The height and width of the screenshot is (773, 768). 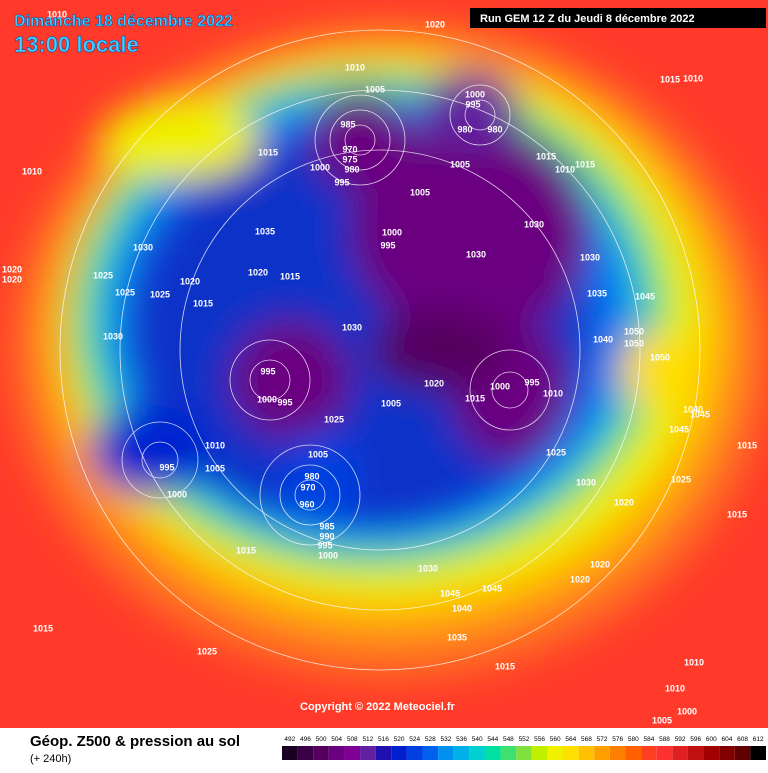 I want to click on colorbar-label: 512, so click(x=367, y=739).